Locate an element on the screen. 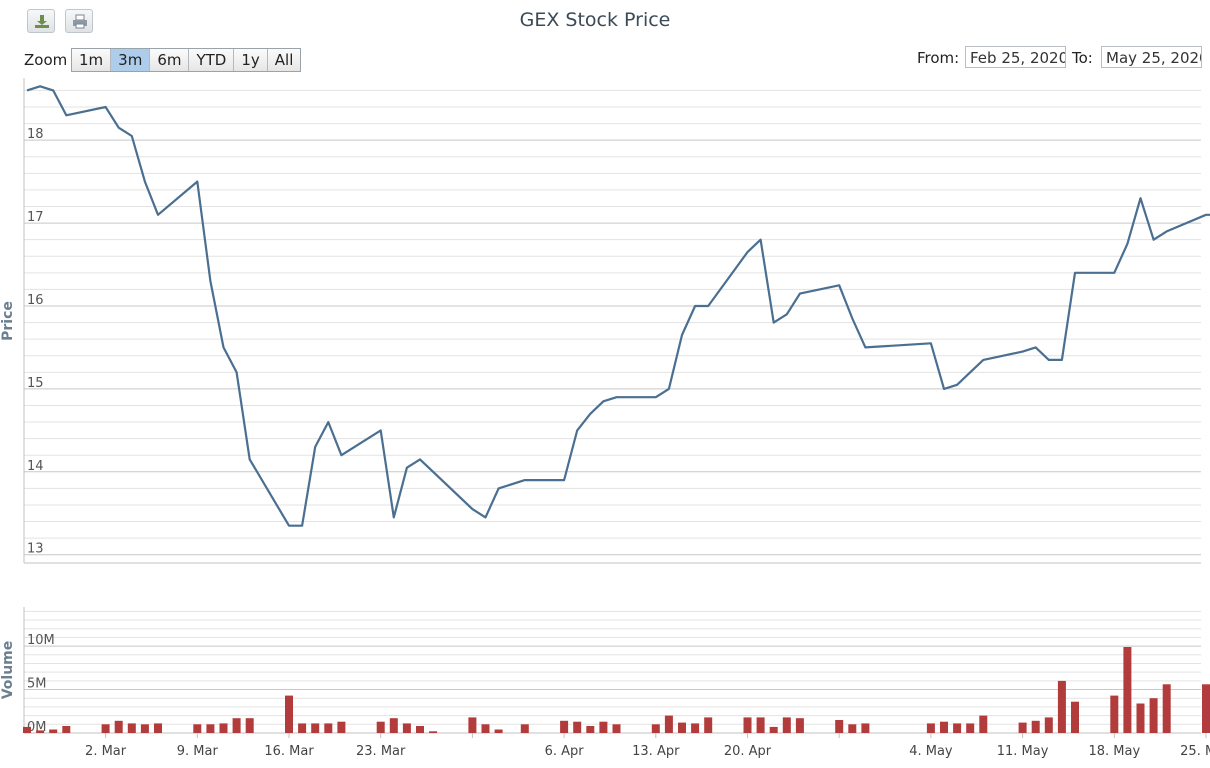 Image resolution: width=1210 pixels, height=768 pixels. price-y-ticks: 13 14 15 16 17 18 is located at coordinates (35, 342).